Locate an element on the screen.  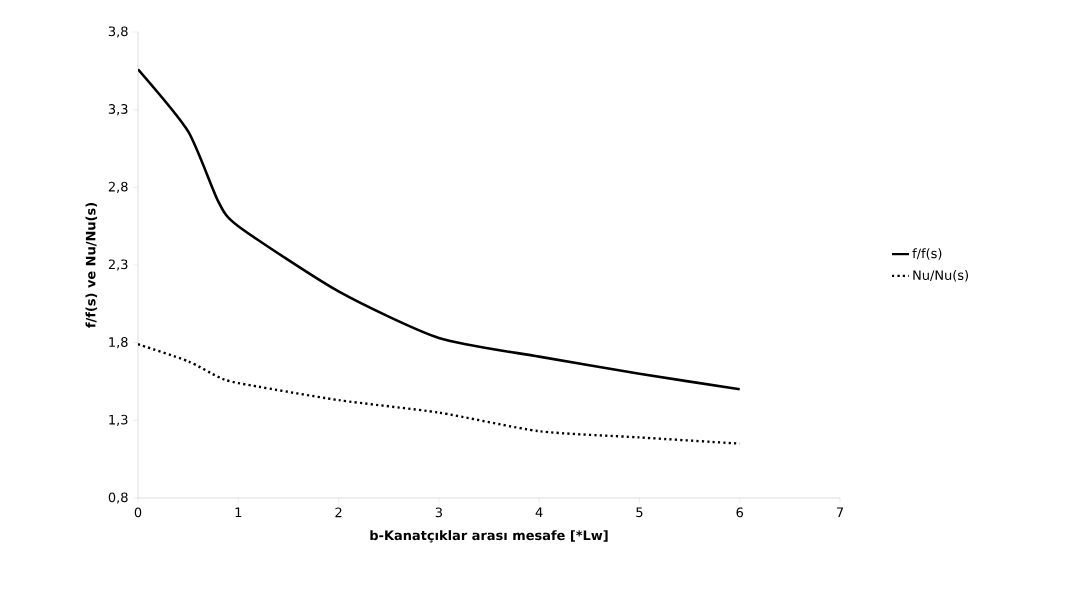
x-tick-label: 6 is located at coordinates (740, 512).